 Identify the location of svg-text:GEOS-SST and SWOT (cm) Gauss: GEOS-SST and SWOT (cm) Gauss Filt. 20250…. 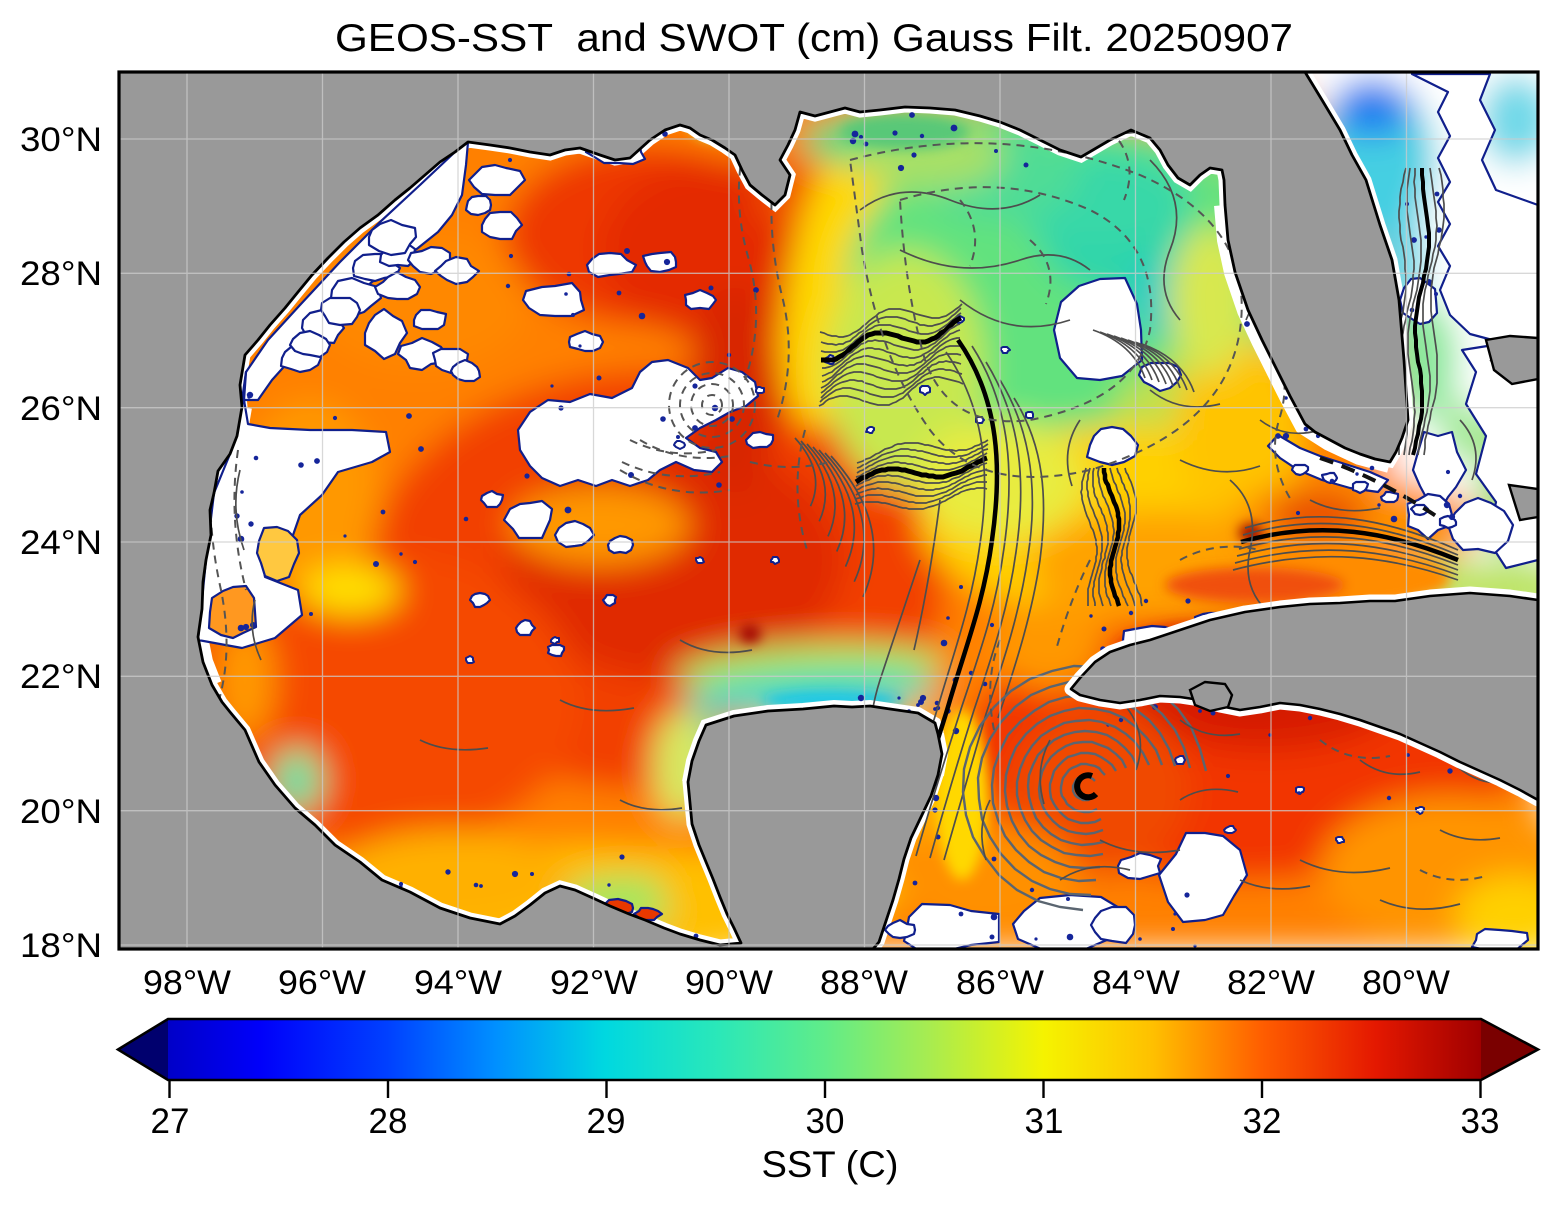
(814, 38).